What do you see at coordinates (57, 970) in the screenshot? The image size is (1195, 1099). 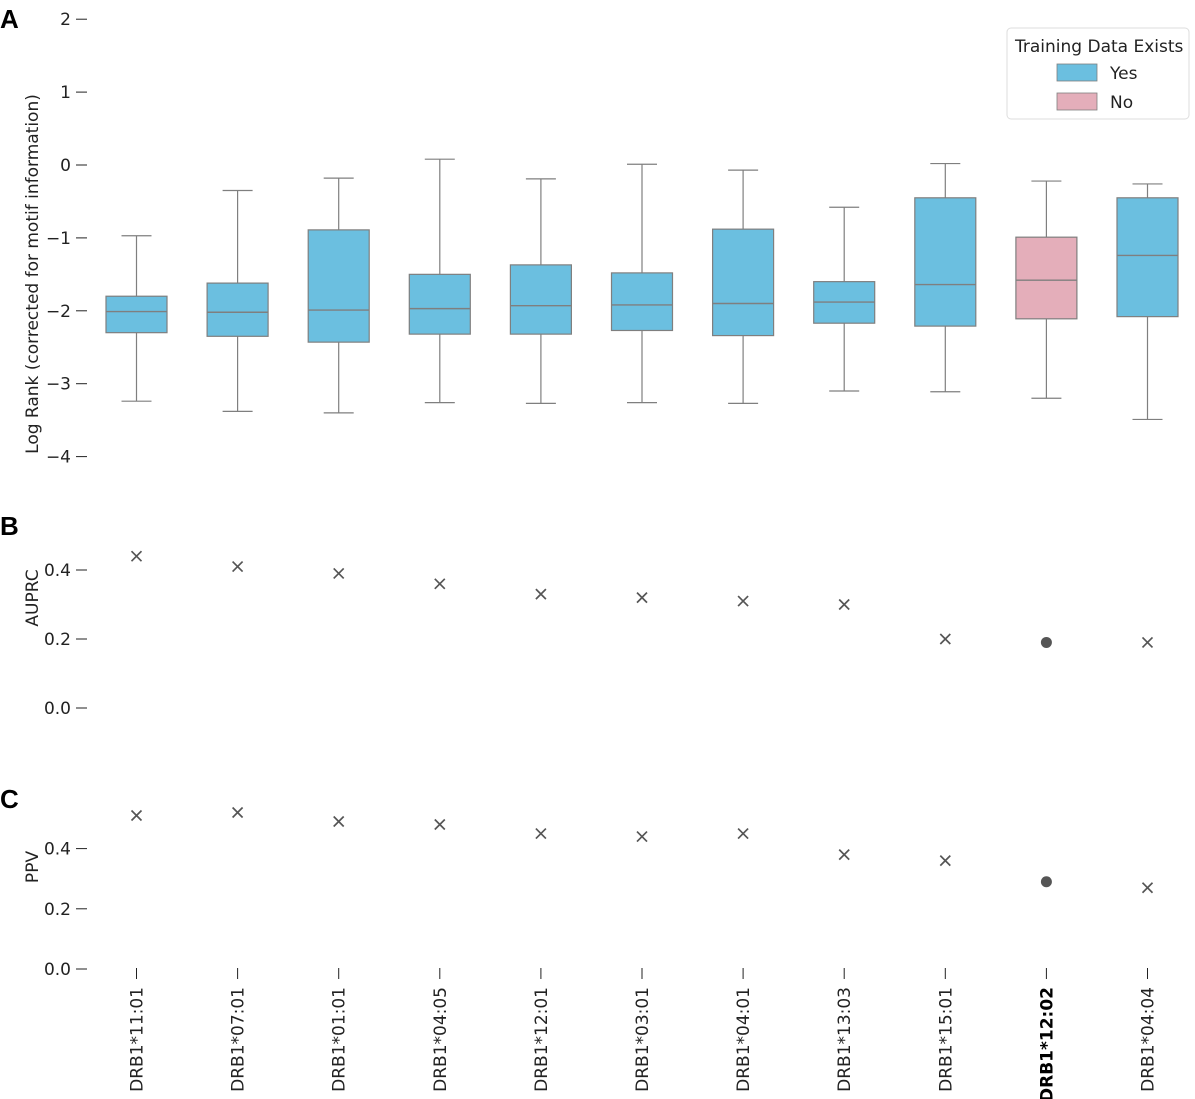 I see `panel-c-y-tick-label: 0.0` at bounding box center [57, 970].